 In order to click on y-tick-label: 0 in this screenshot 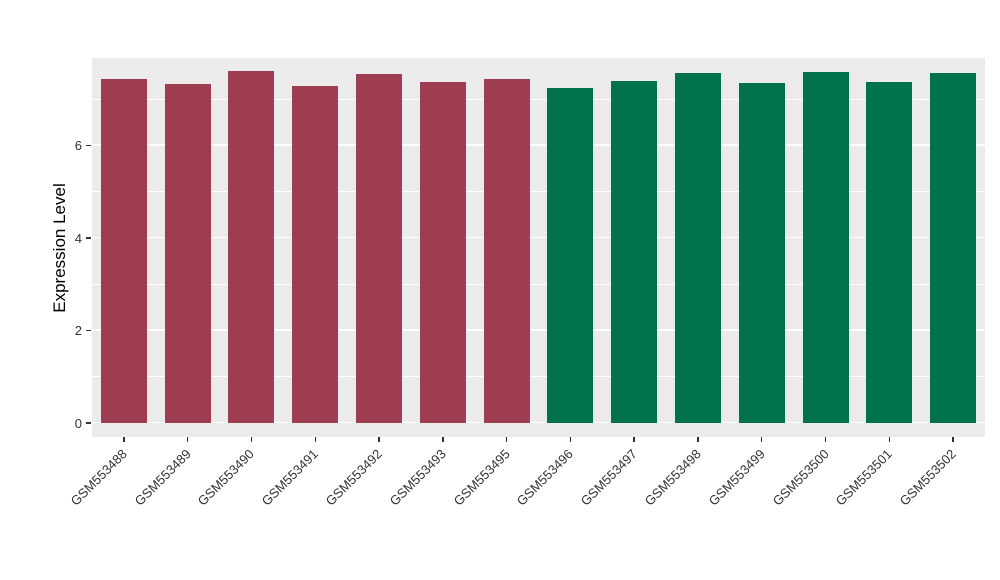, I will do `click(78, 423)`.